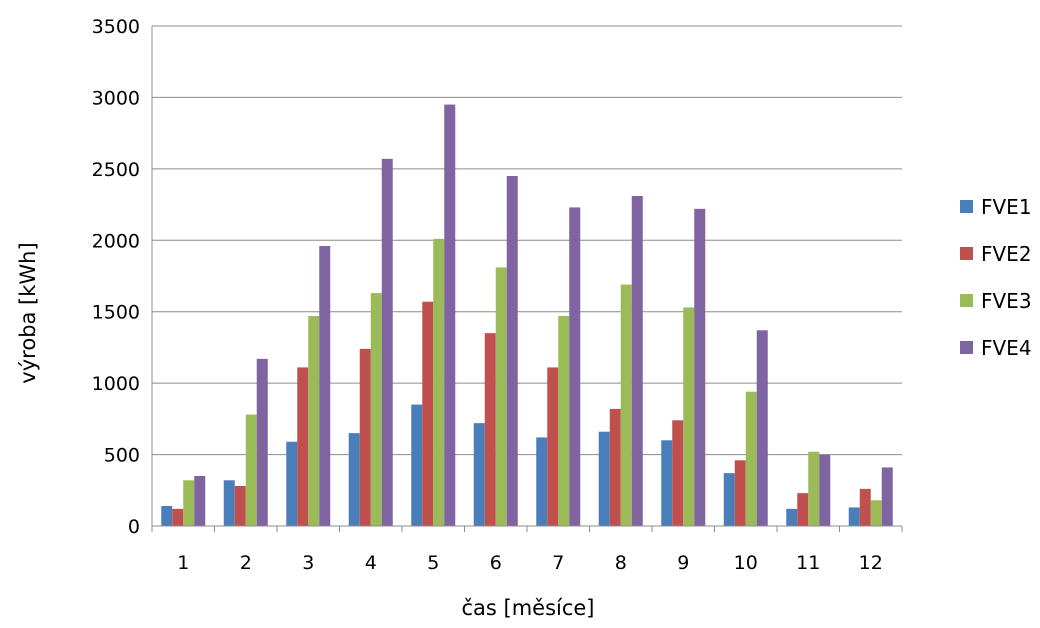 The width and height of the screenshot is (1040, 628). What do you see at coordinates (116, 241) in the screenshot?
I see `y-tick-label: 2000` at bounding box center [116, 241].